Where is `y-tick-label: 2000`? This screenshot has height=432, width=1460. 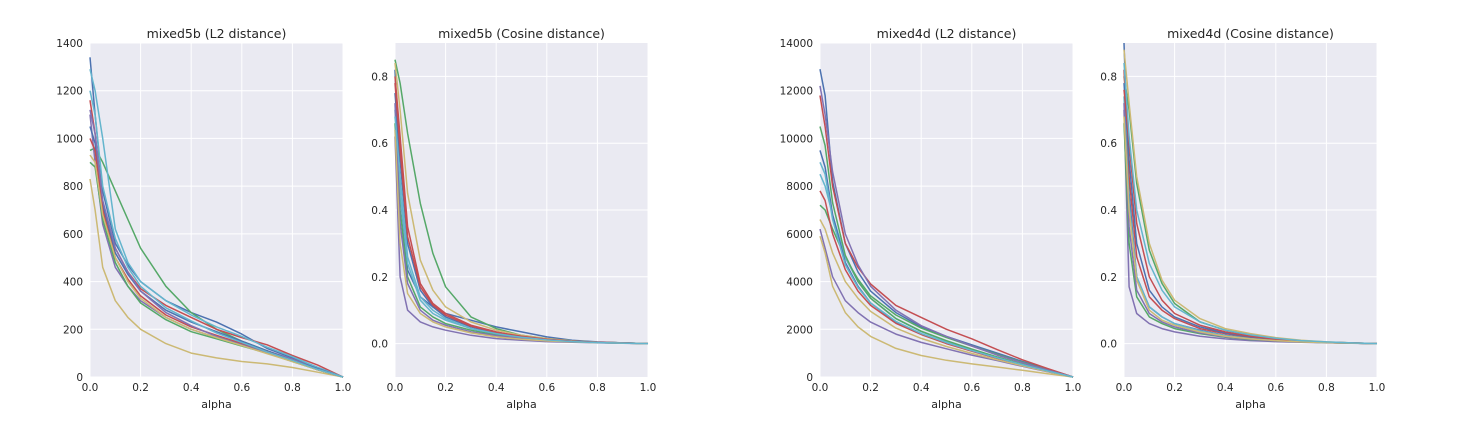 y-tick-label: 2000 is located at coordinates (799, 330).